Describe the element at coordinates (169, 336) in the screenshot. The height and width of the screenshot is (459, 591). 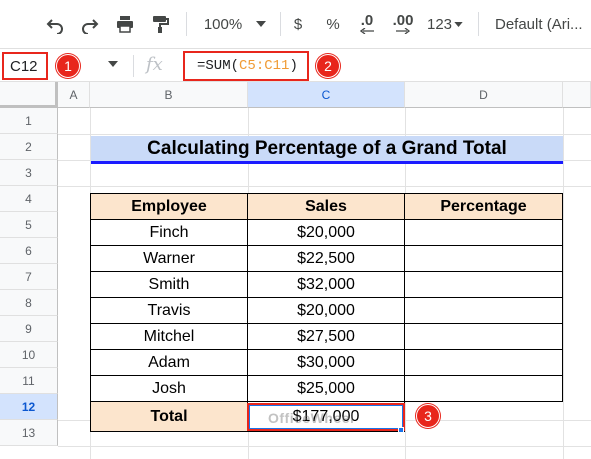
I see `cell-employee: Mitchel` at that location.